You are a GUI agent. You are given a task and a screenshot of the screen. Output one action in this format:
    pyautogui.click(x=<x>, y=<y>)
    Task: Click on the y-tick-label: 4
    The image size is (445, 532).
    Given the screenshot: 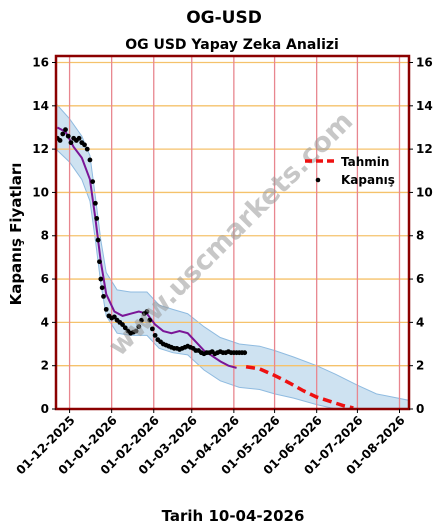 What is the action you would take?
    pyautogui.click(x=45, y=322)
    